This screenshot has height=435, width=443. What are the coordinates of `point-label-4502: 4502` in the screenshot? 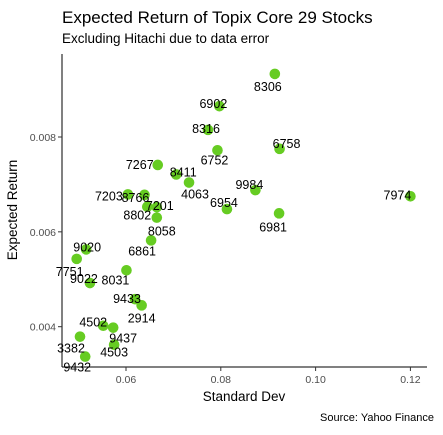 It's located at (93, 323).